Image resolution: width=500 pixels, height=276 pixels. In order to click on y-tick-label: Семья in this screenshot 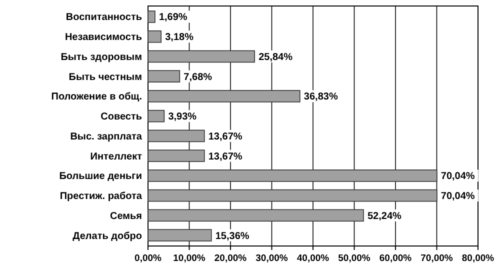, I will do `click(126, 216)`.